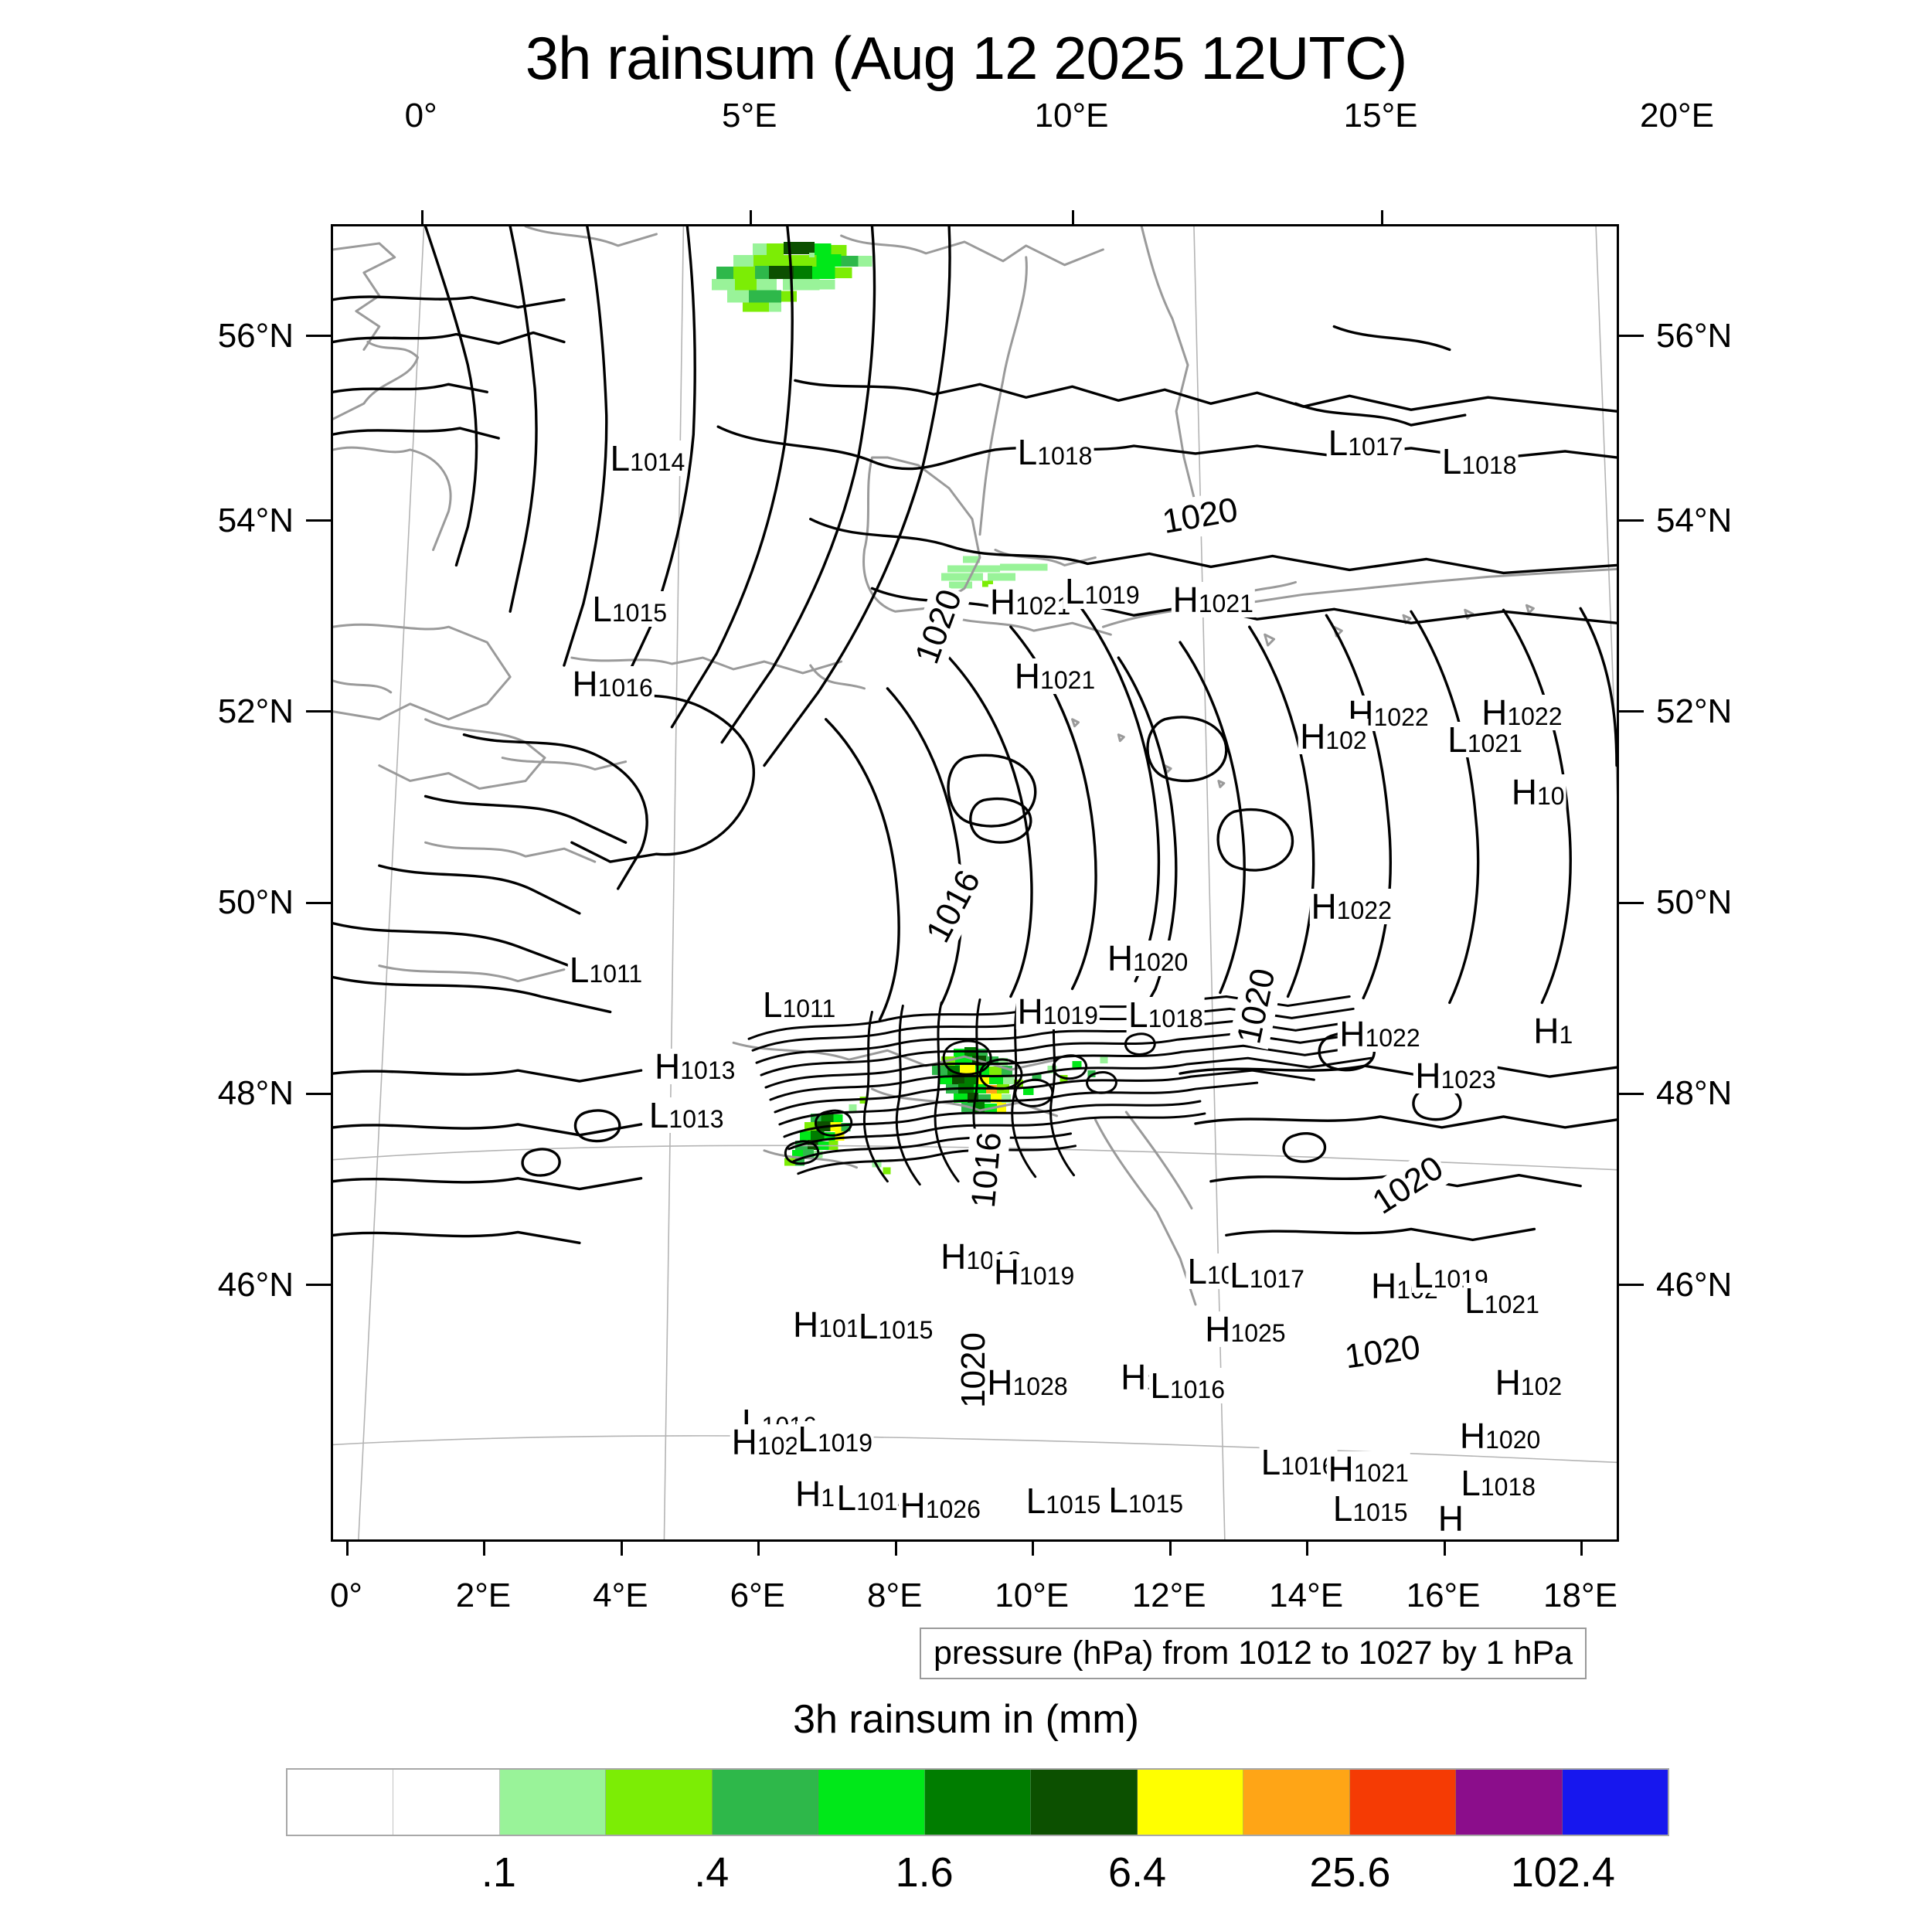 The image size is (1932, 1932). I want to click on axis-label-top-4: 20°E, so click(1677, 116).